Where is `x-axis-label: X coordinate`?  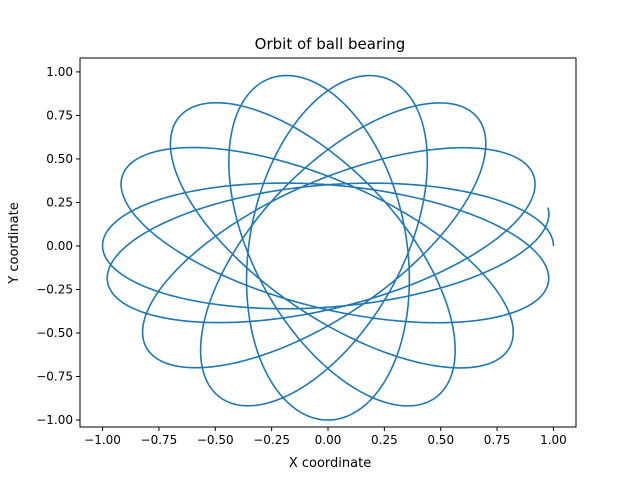
x-axis-label: X coordinate is located at coordinates (330, 463).